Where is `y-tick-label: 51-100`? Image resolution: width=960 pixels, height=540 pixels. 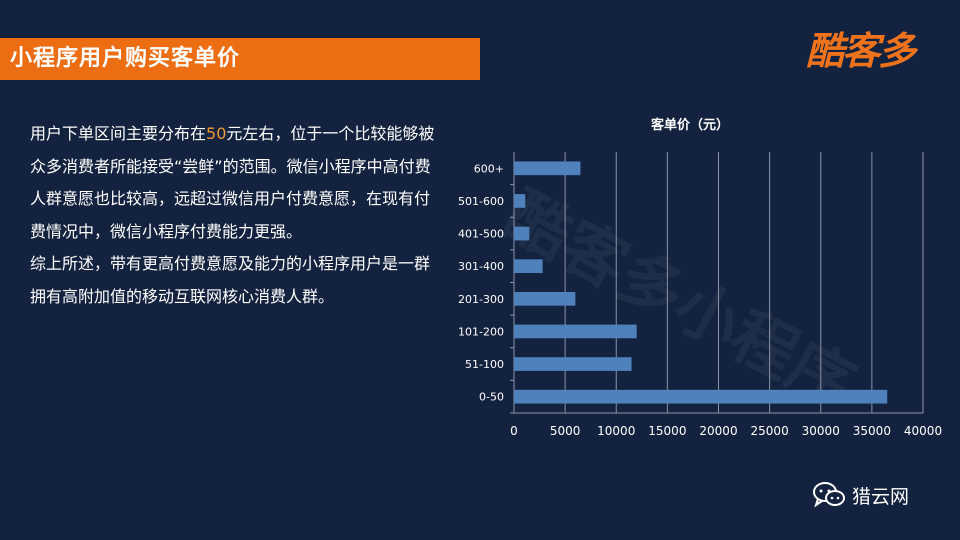
y-tick-label: 51-100 is located at coordinates (484, 364).